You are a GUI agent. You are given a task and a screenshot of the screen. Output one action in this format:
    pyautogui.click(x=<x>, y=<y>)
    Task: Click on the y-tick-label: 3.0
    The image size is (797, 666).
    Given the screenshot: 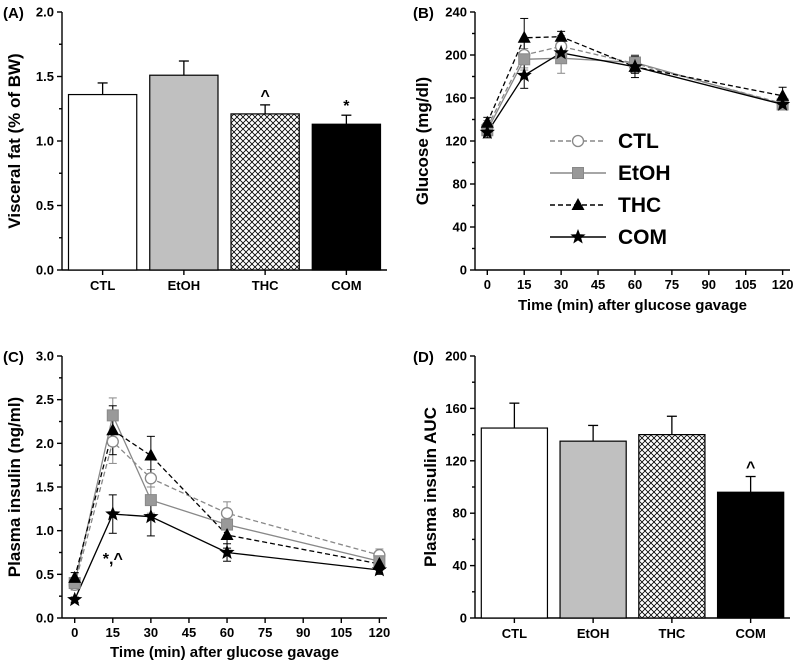 What is the action you would take?
    pyautogui.click(x=45, y=356)
    